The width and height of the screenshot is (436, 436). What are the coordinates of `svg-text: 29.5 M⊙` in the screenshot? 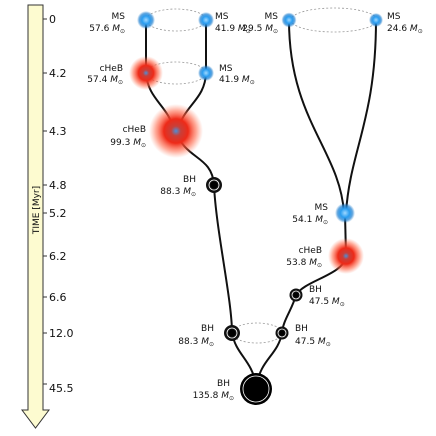 It's located at (260, 29).